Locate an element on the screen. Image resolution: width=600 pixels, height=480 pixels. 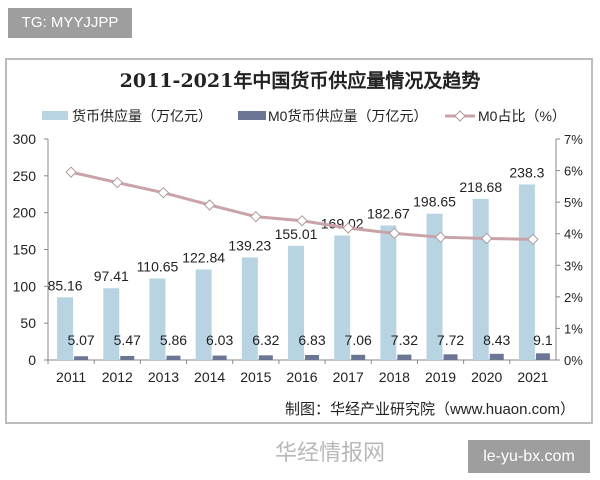
data-label-money-supply: 198.65 is located at coordinates (434, 202).